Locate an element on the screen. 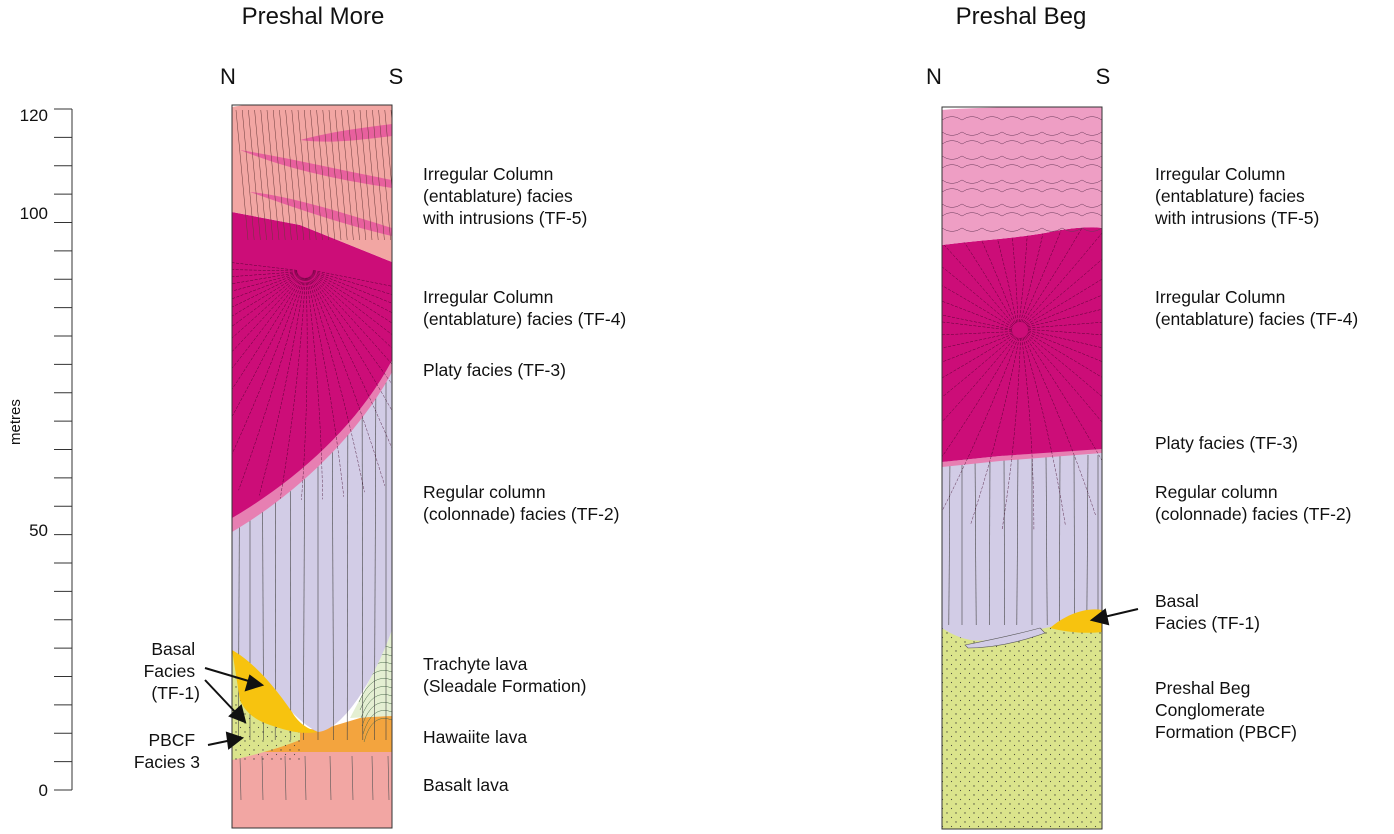  depth-scale: 120 100 50 0 metres is located at coordinates (40, 453).